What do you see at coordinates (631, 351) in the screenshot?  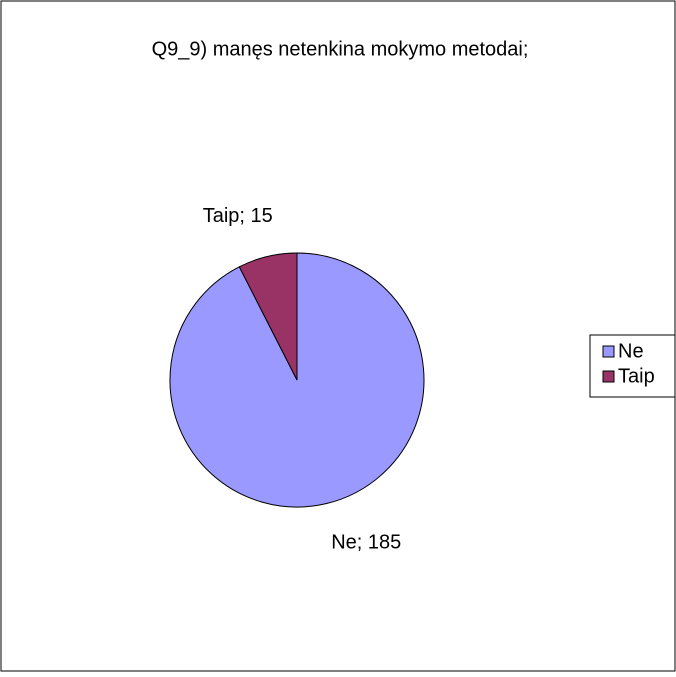 I see `legend-label: Ne` at bounding box center [631, 351].